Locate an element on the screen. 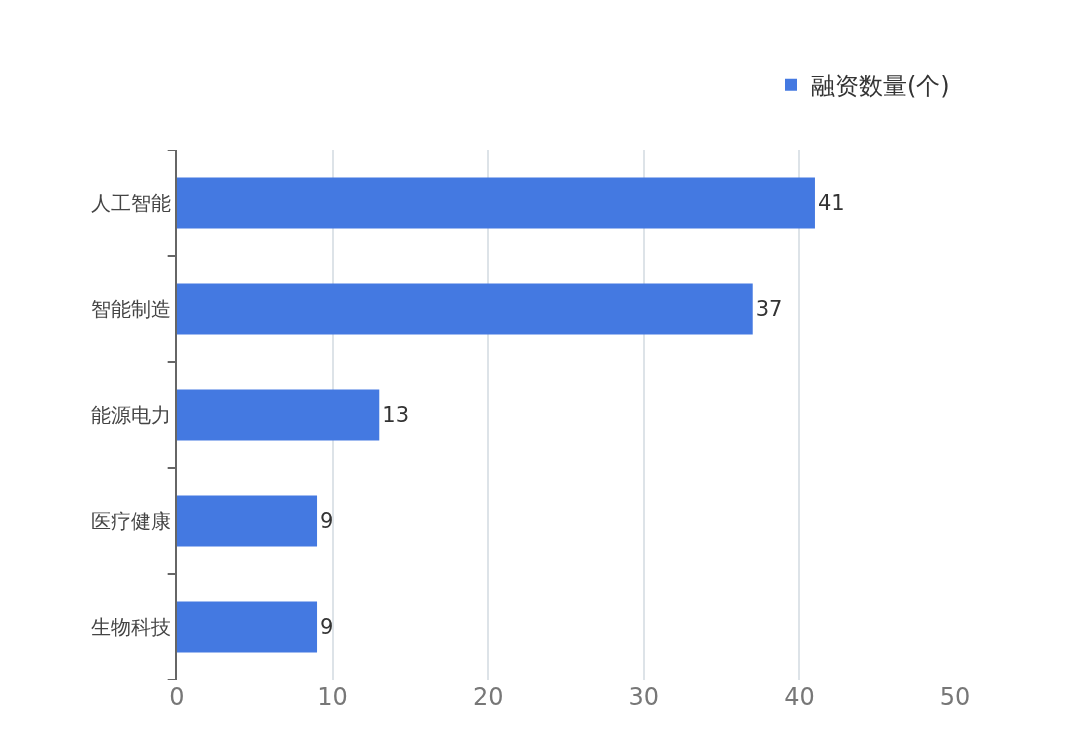 Image resolution: width=1080 pixels, height=753 pixels. y-tick-label: 生物科技 is located at coordinates (131, 627).